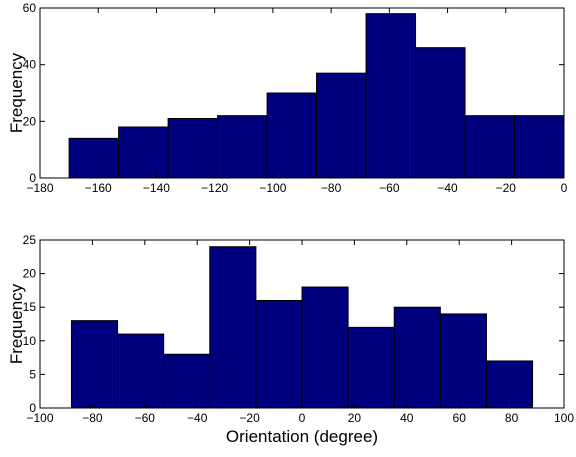 Image resolution: width=576 pixels, height=457 pixels. Describe the element at coordinates (214, 188) in the screenshot. I see `x-tick-label: −120` at that location.